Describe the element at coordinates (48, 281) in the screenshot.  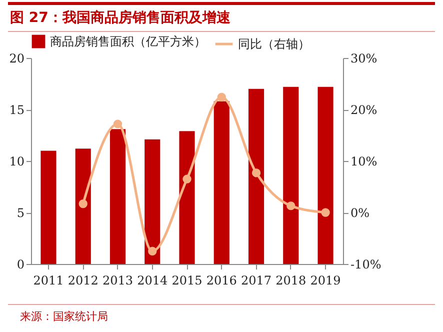
I see `x-tick-label: 2011` at that location.